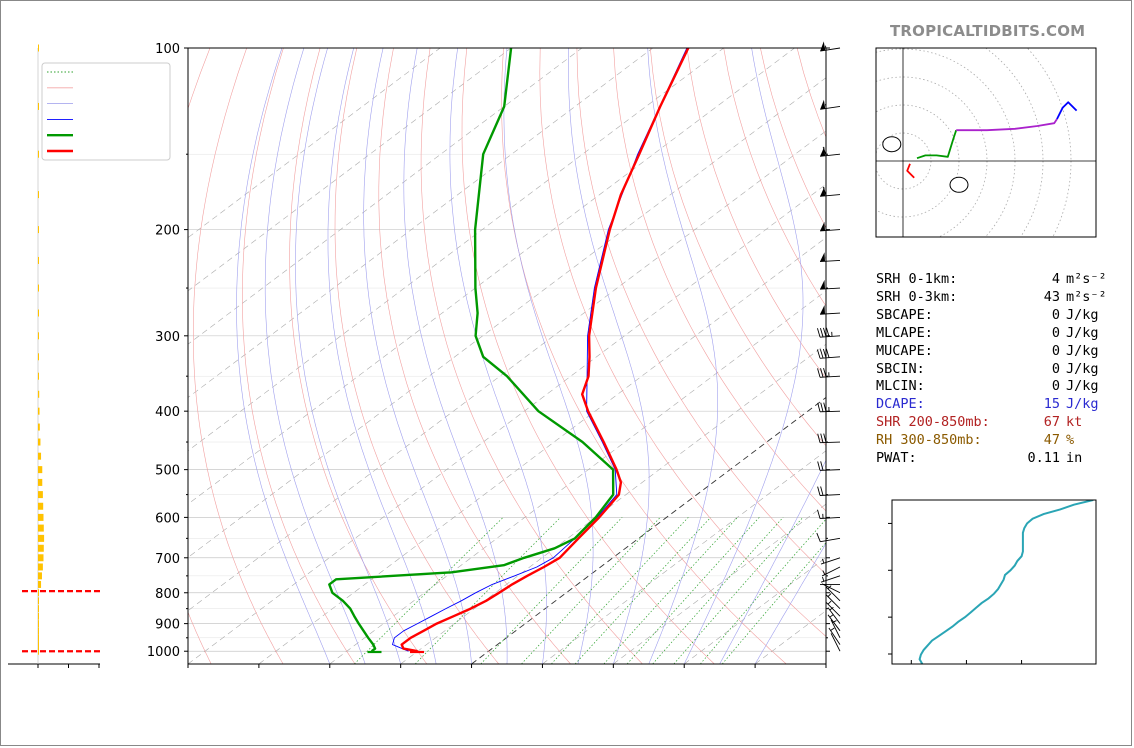  I want to click on stat-unit: kt, so click(1074, 422).